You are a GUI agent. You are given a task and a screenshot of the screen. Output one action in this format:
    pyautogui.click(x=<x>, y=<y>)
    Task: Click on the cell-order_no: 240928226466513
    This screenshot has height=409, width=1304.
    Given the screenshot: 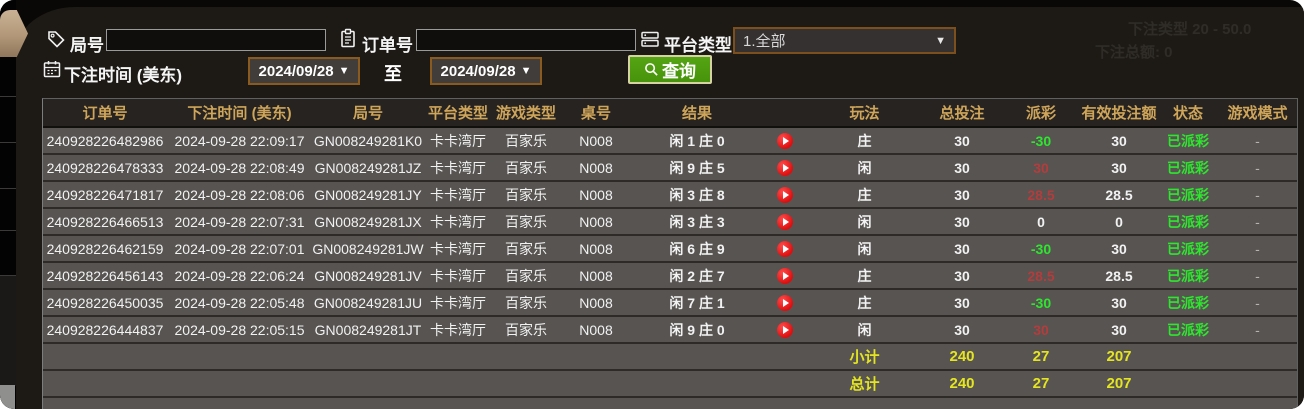 What is the action you would take?
    pyautogui.click(x=105, y=221)
    